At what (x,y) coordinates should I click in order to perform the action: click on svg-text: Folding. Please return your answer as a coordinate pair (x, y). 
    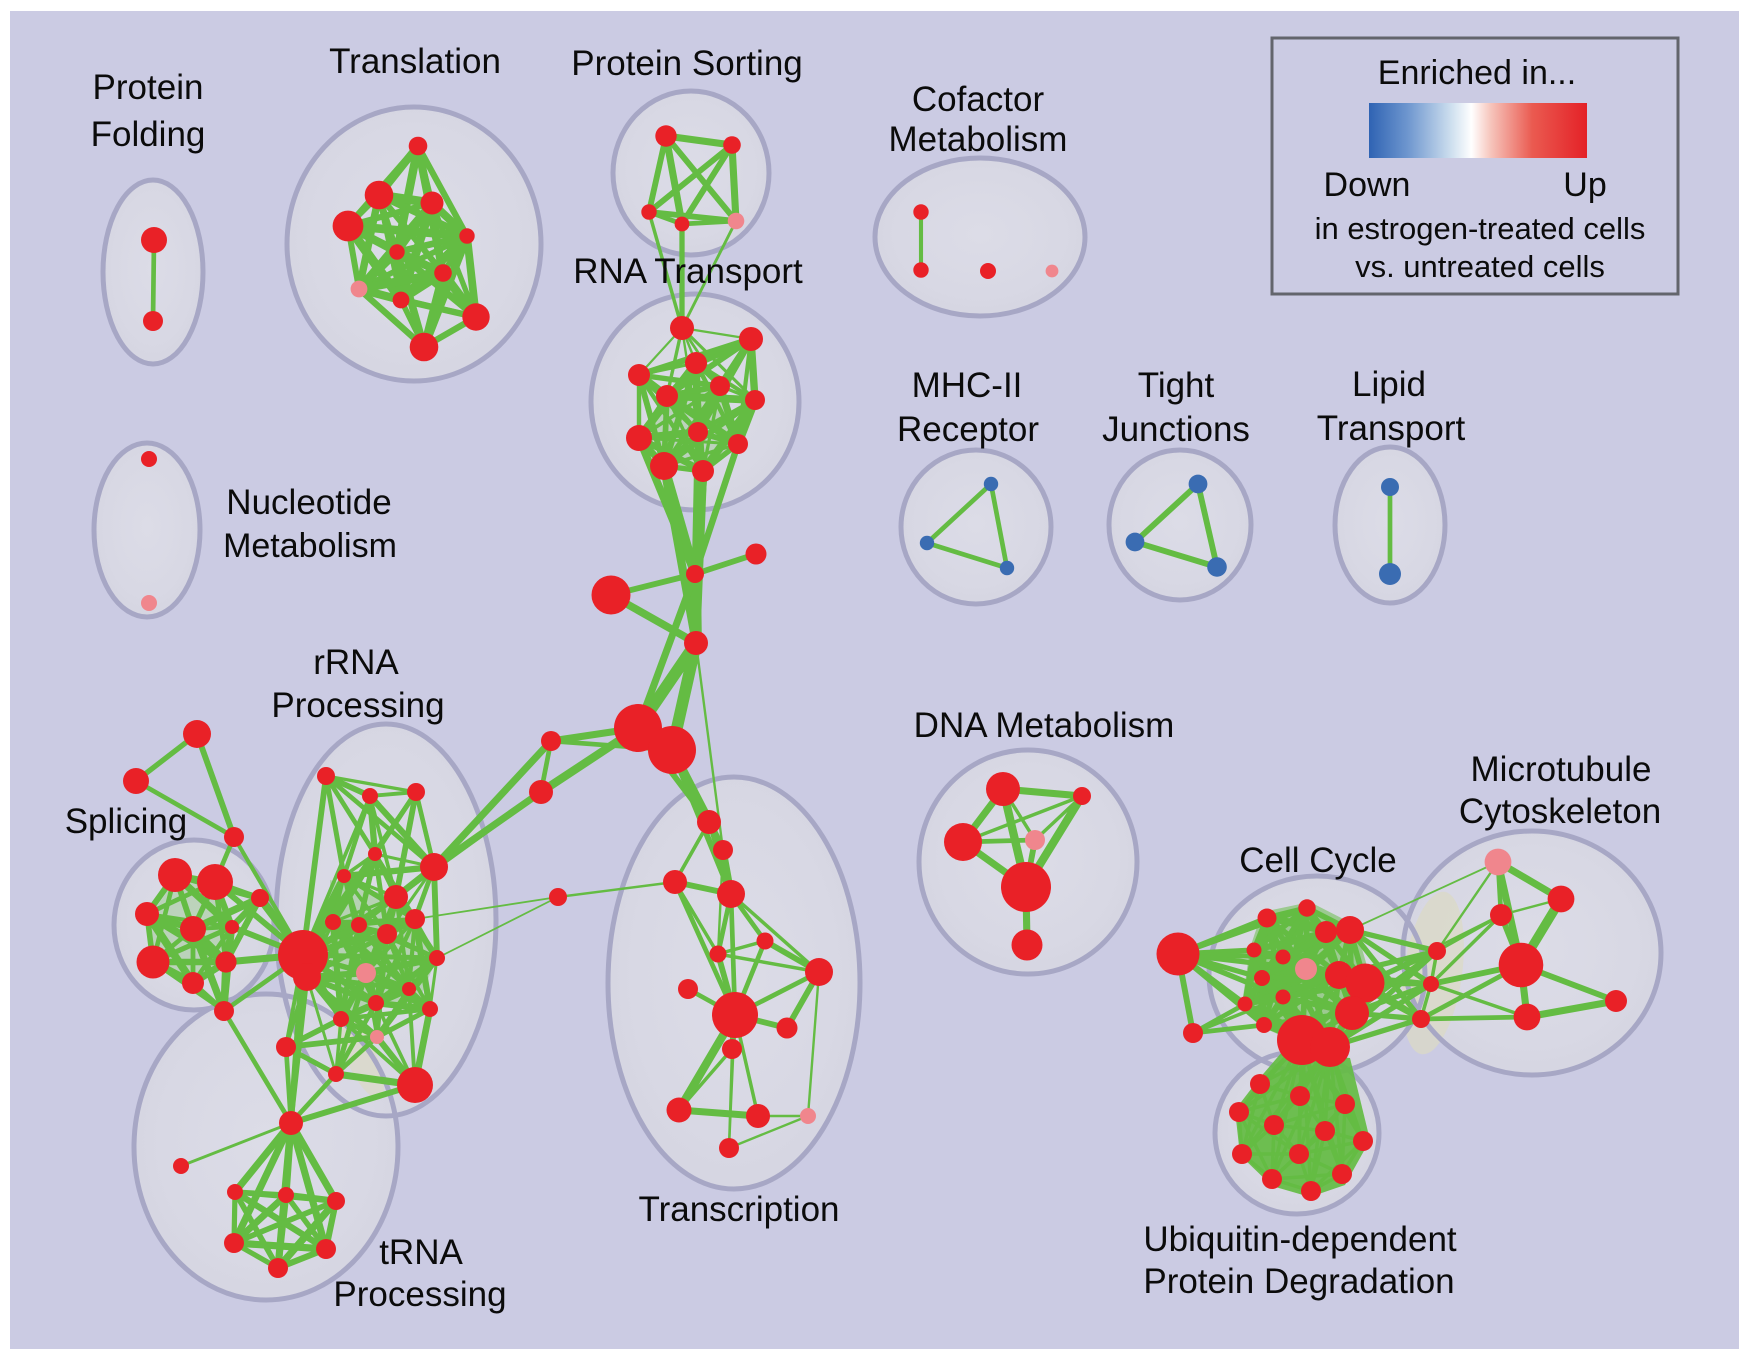
    Looking at the image, I should click on (148, 134).